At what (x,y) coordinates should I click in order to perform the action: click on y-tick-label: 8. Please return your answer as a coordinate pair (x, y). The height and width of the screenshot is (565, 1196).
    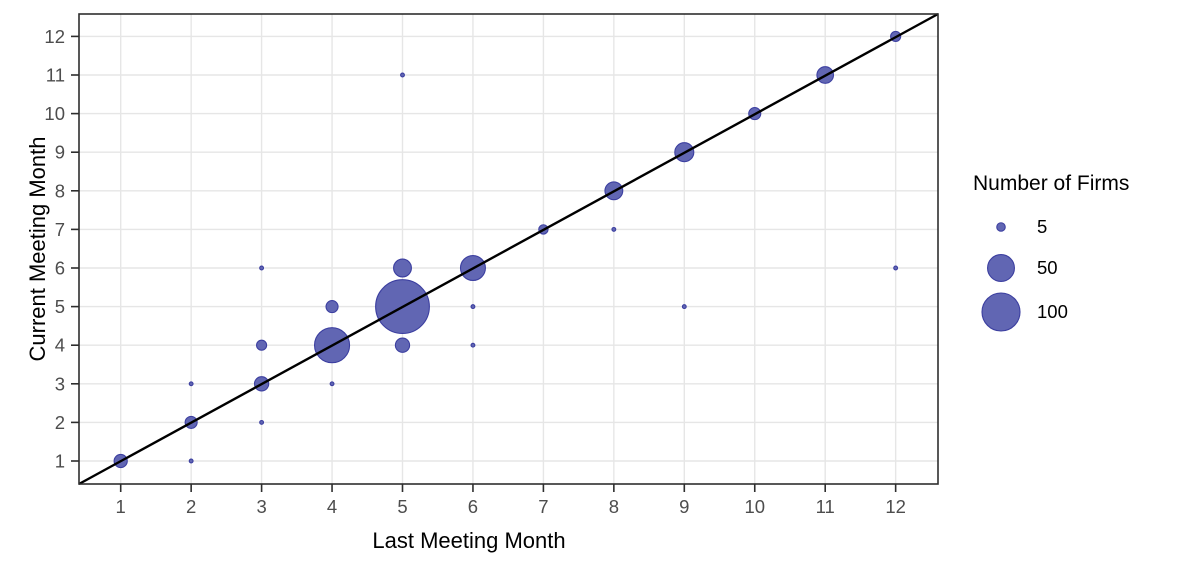
    Looking at the image, I should click on (60, 190).